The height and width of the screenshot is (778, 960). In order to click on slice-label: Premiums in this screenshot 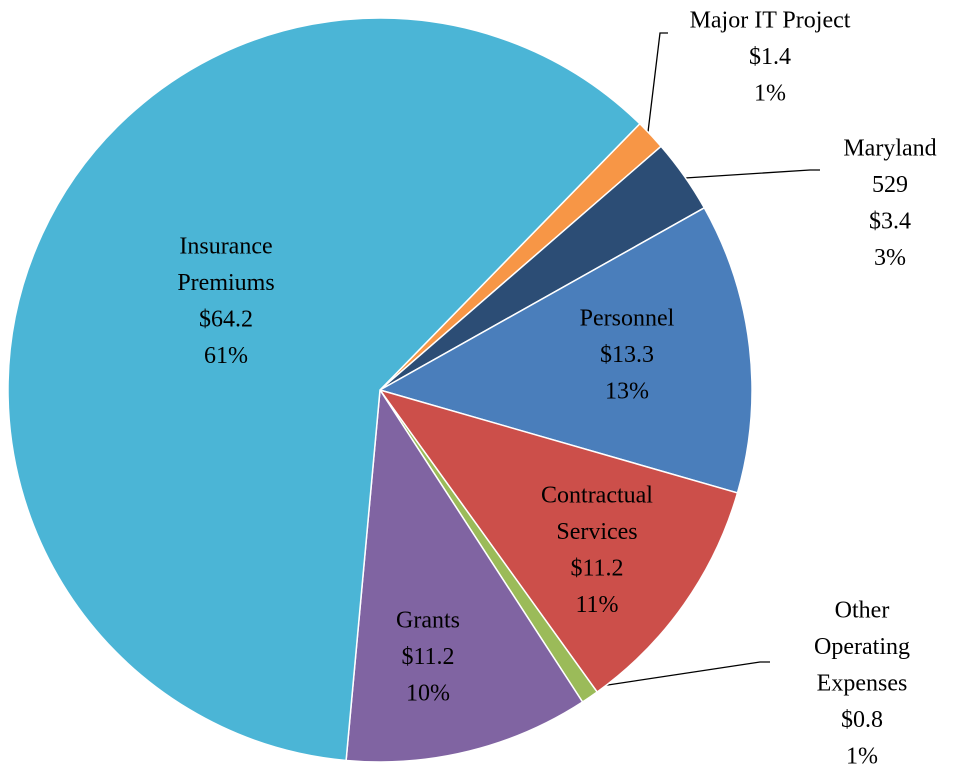, I will do `click(225, 283)`.